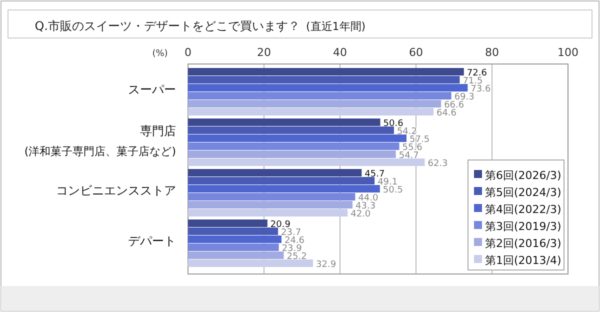 The width and height of the screenshot is (600, 312). Describe the element at coordinates (368, 198) in the screenshot. I see `data-label: 44.0` at that location.